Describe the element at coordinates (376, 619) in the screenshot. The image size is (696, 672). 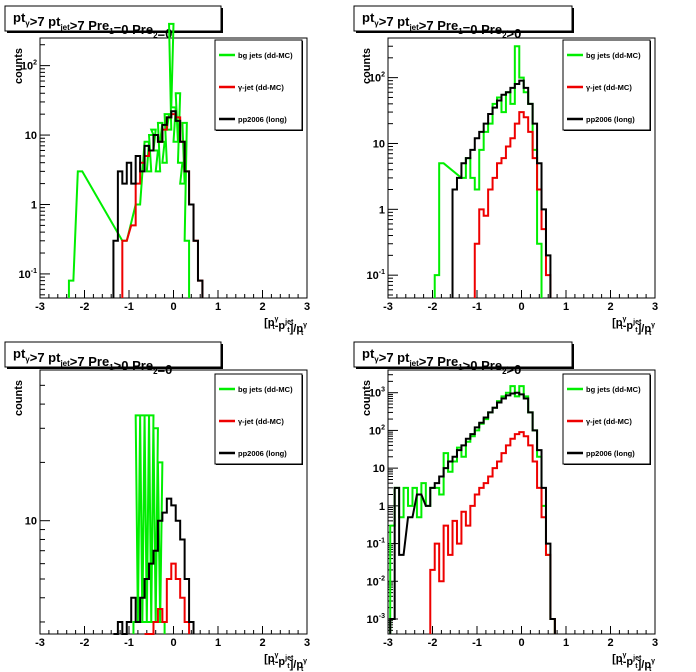
I see `y-tick-label: 10⁻³` at that location.